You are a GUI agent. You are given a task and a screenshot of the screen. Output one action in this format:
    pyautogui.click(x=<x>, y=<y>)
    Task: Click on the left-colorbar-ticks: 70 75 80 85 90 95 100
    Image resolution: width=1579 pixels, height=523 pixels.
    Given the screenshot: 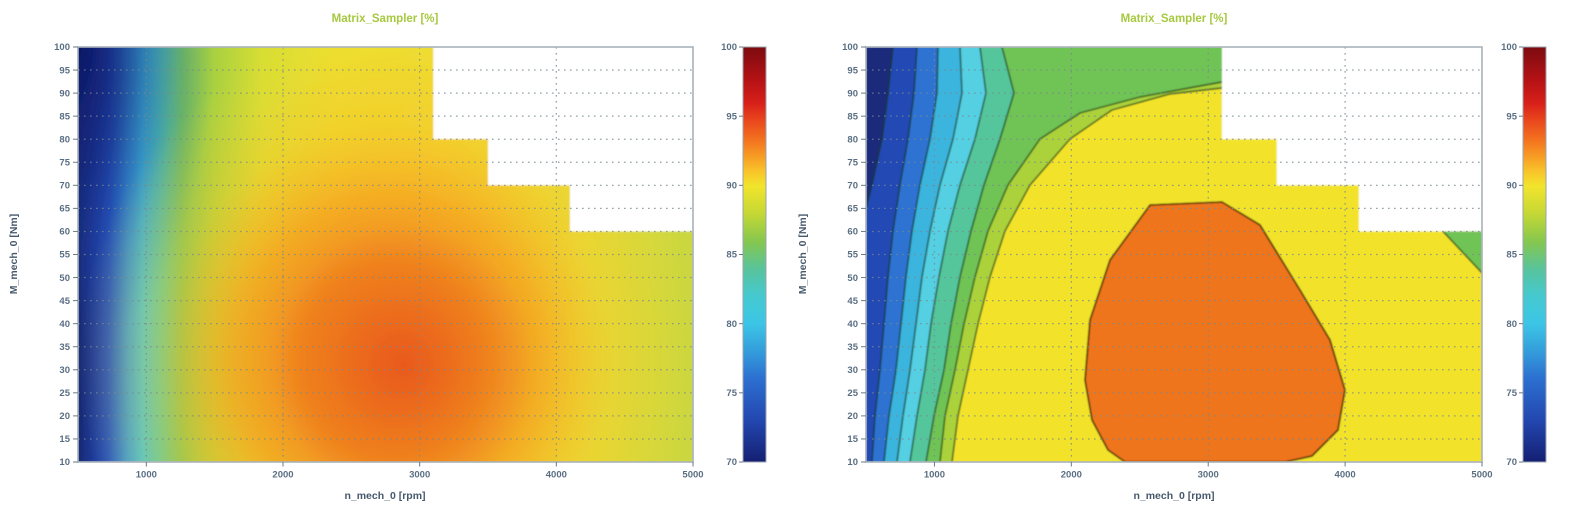 What is the action you would take?
    pyautogui.click(x=732, y=255)
    